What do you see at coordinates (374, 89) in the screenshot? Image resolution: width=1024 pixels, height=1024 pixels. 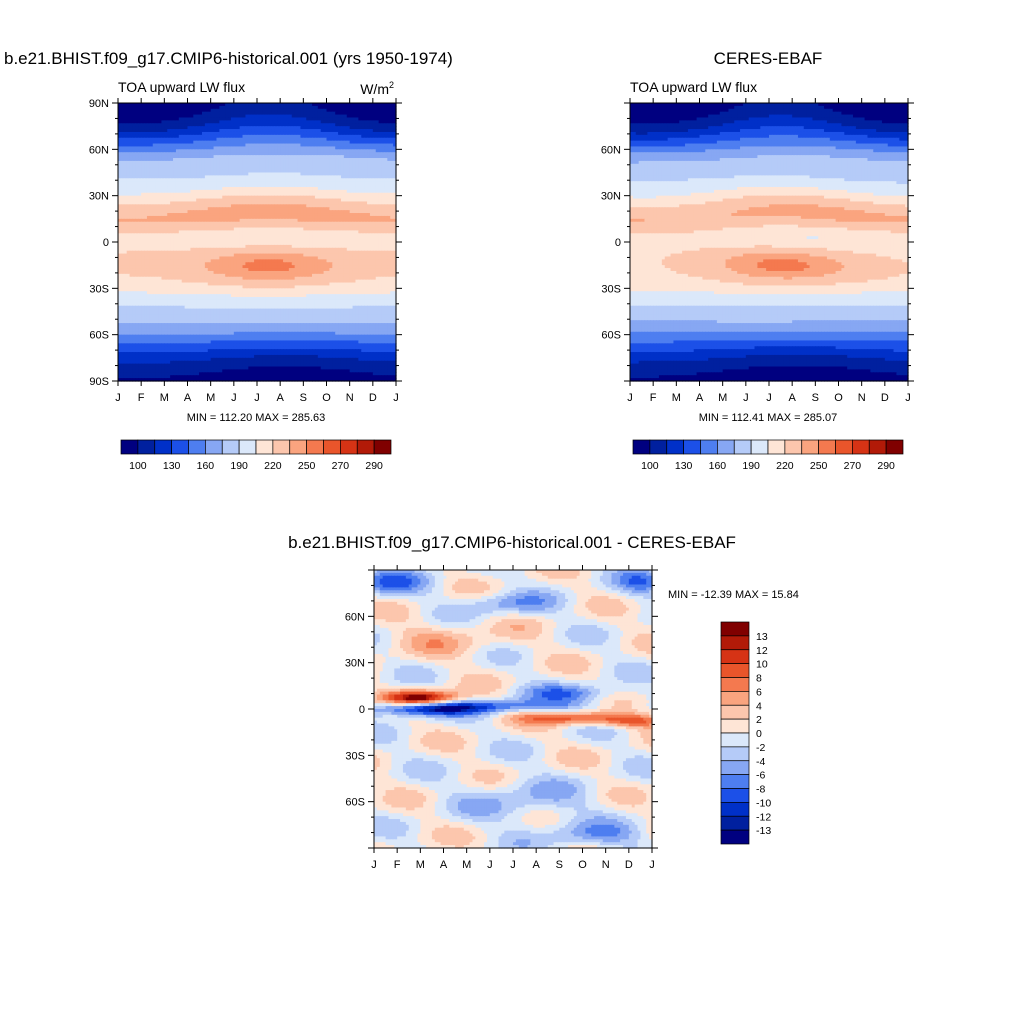 I see `panel-model-units-base: W/m` at bounding box center [374, 89].